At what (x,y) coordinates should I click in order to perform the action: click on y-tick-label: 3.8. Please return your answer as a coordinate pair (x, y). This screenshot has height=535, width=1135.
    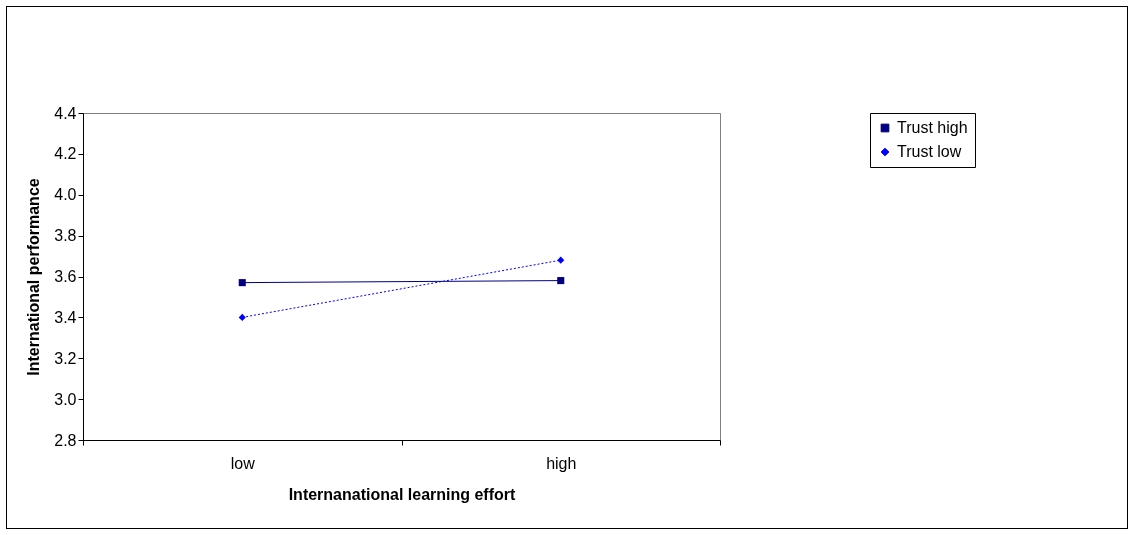
    Looking at the image, I should click on (65, 236).